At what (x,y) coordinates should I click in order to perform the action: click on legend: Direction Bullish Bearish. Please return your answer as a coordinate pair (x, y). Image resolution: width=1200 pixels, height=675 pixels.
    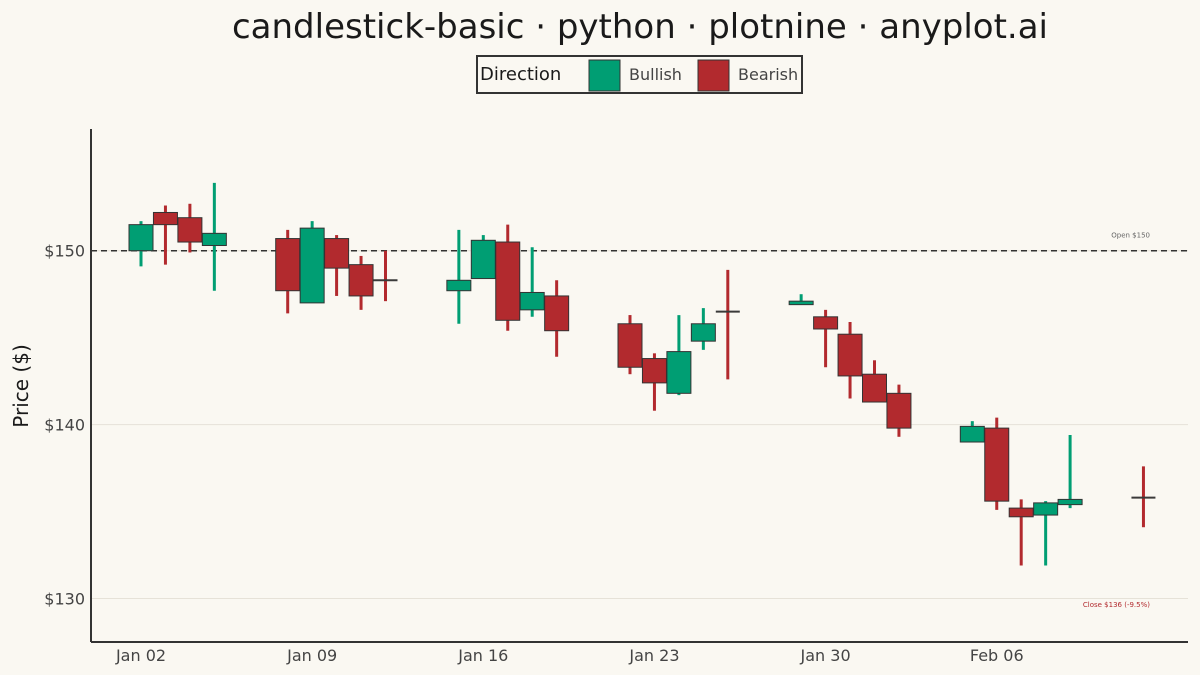
    Looking at the image, I should click on (639, 74).